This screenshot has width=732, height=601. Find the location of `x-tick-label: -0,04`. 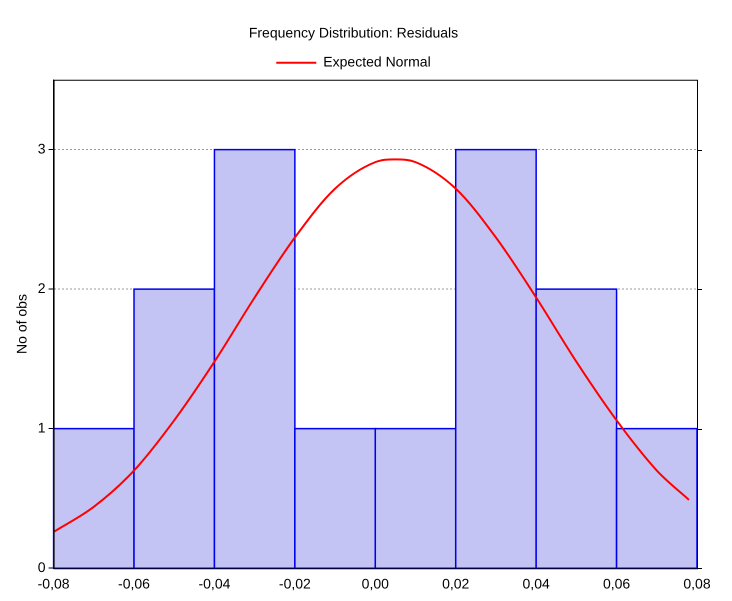

x-tick-label: -0,04 is located at coordinates (214, 583).